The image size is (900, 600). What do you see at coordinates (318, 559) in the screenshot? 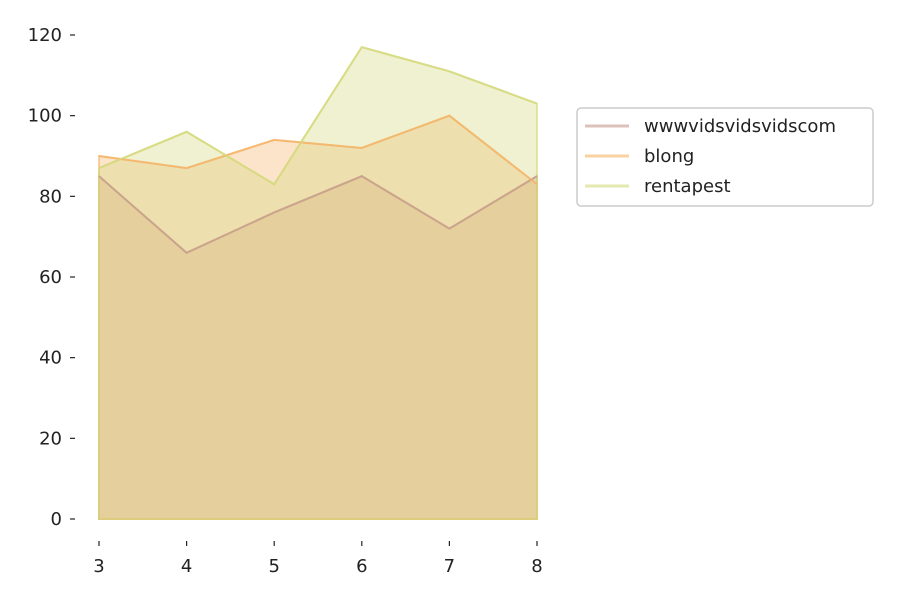
I see `x-axis: 3 4 5 6 7 8` at bounding box center [318, 559].